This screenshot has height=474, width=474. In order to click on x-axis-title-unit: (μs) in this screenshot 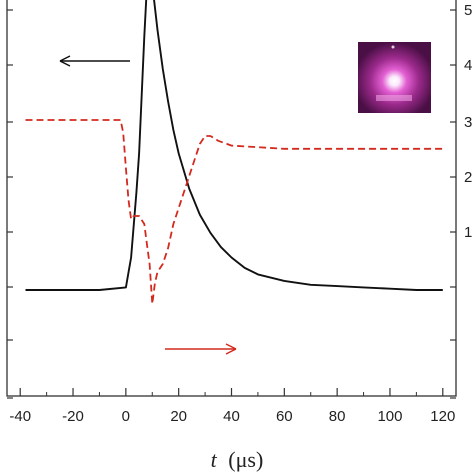, I will do `click(245, 459)`.